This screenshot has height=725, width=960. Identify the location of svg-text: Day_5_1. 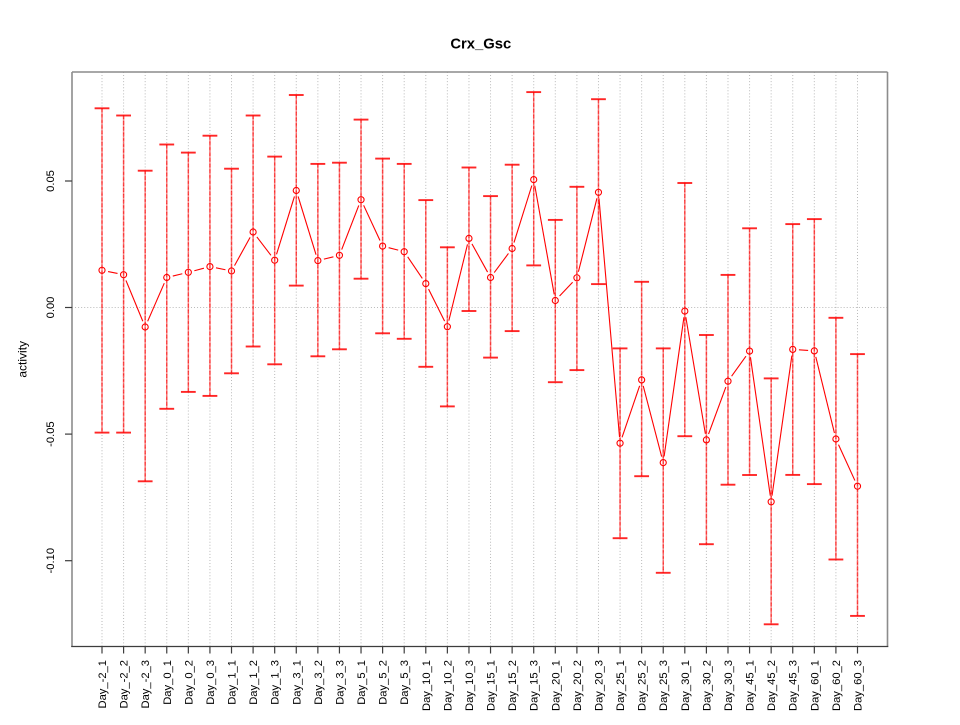
(362, 682).